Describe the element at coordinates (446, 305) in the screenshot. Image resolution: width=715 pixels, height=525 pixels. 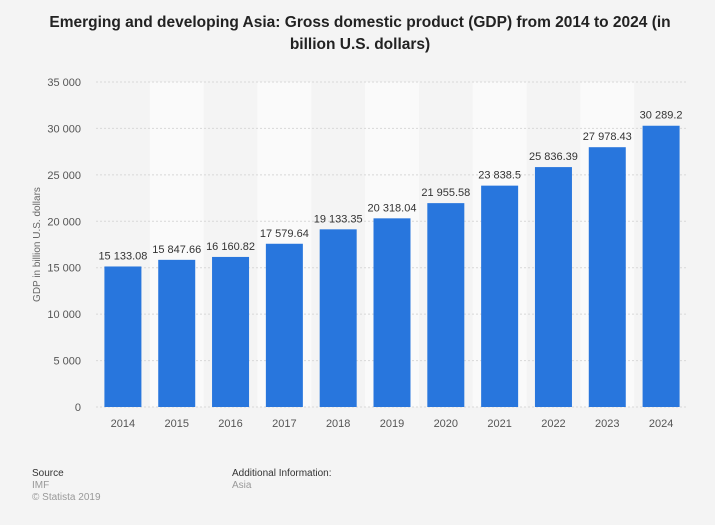
I see `bar-2020` at that location.